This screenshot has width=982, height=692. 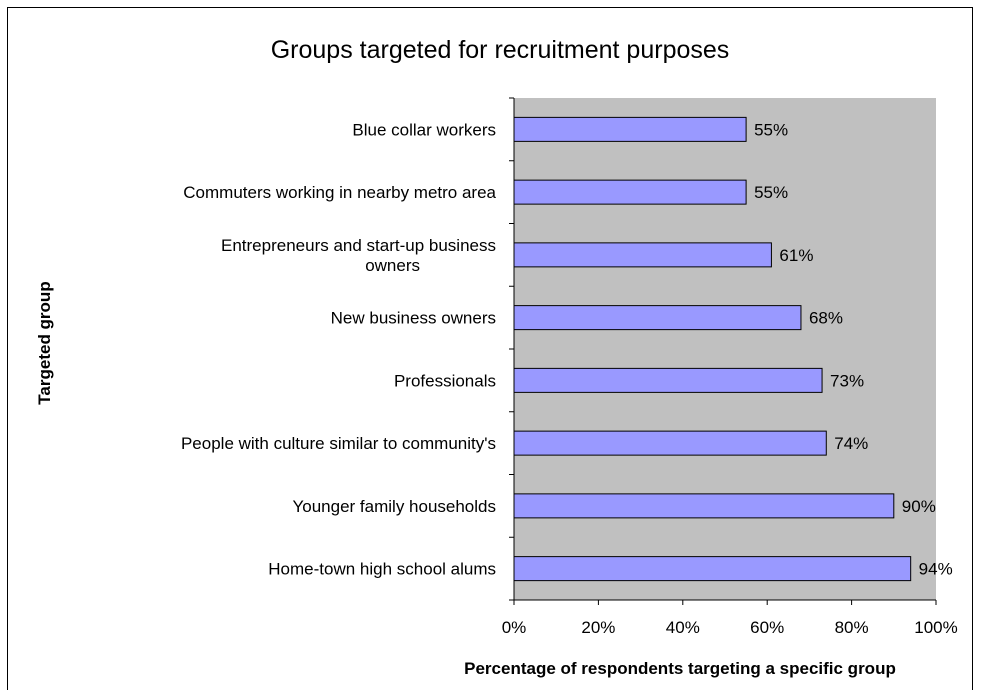 I want to click on data-label: 68%, so click(x=826, y=318).